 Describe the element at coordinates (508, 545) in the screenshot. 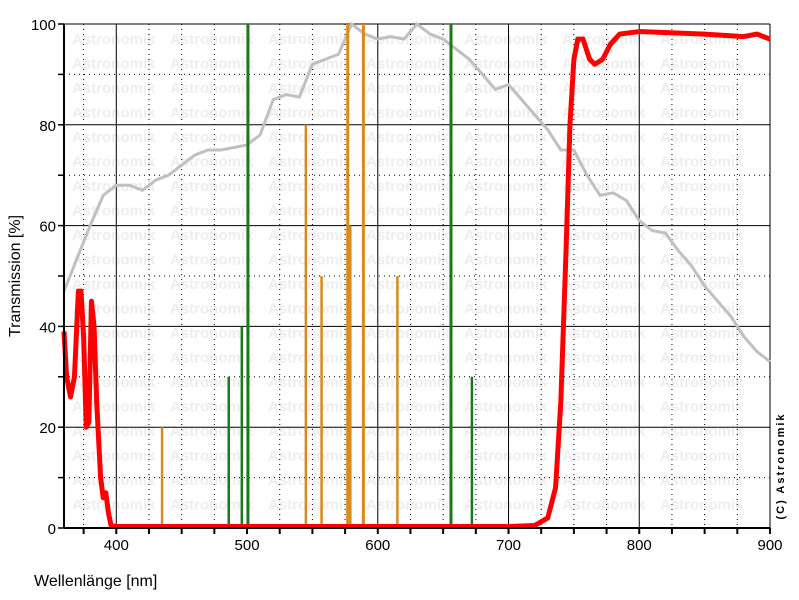

I see `x-tick-label: 700` at that location.